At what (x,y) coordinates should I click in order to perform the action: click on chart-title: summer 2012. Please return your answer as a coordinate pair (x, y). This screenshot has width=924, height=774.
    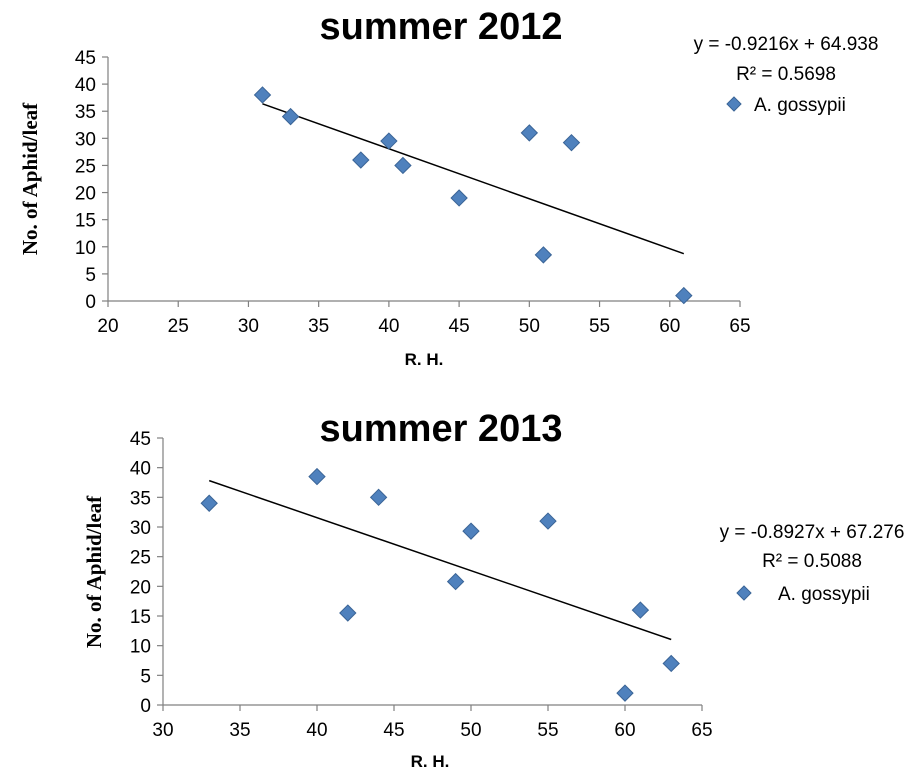
    Looking at the image, I should click on (441, 27).